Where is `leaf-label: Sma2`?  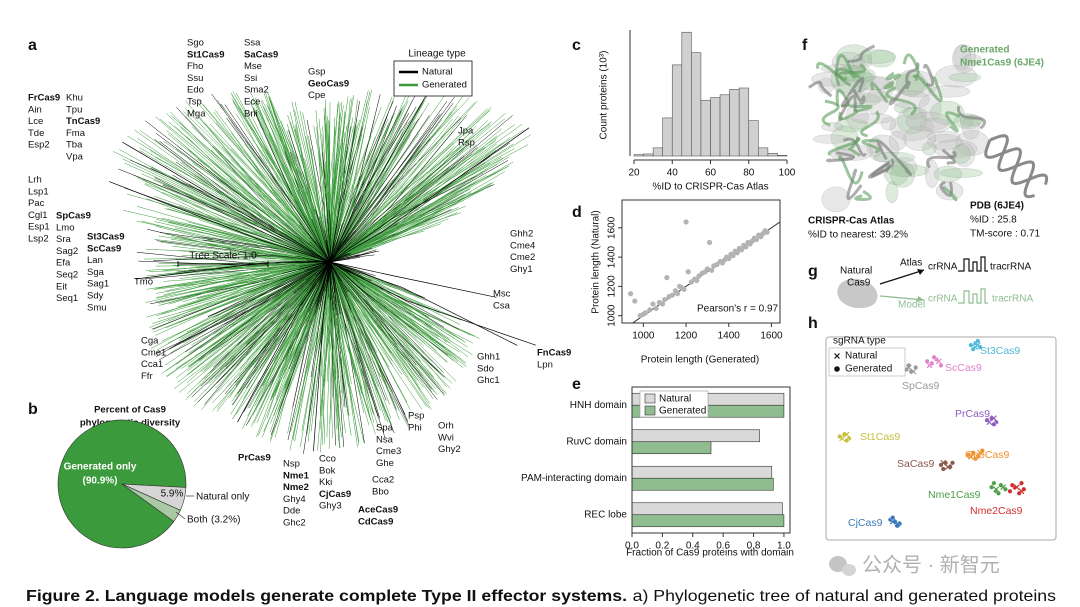 leaf-label: Sma2 is located at coordinates (256, 90).